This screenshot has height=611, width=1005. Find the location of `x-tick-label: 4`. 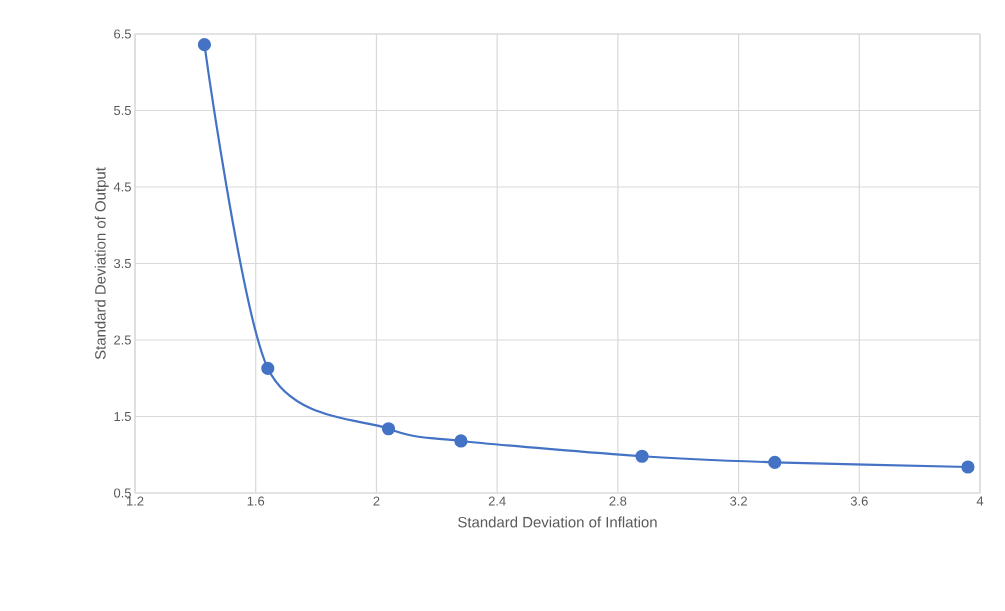

x-tick-label: 4 is located at coordinates (980, 501).